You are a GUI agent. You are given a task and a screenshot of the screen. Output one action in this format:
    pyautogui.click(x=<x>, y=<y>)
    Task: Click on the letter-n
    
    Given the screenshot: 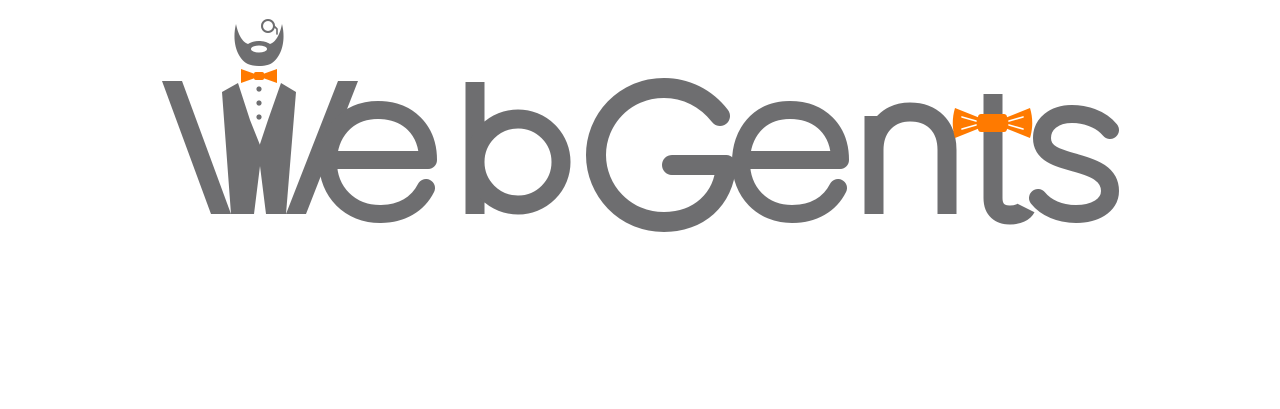 What is the action you would take?
    pyautogui.click(x=910, y=158)
    